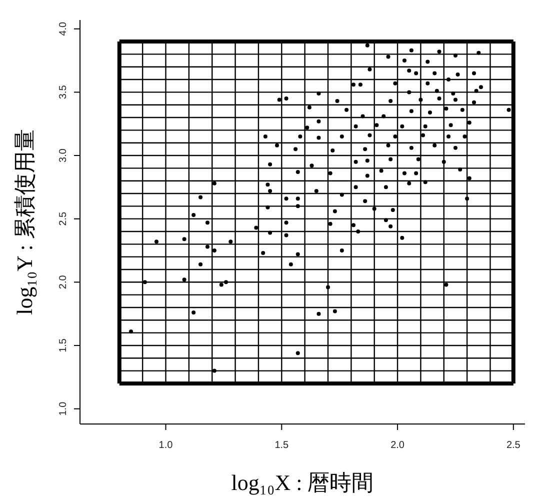  Describe the element at coordinates (513, 445) in the screenshot. I see `x-tick-label: 2.5` at that location.